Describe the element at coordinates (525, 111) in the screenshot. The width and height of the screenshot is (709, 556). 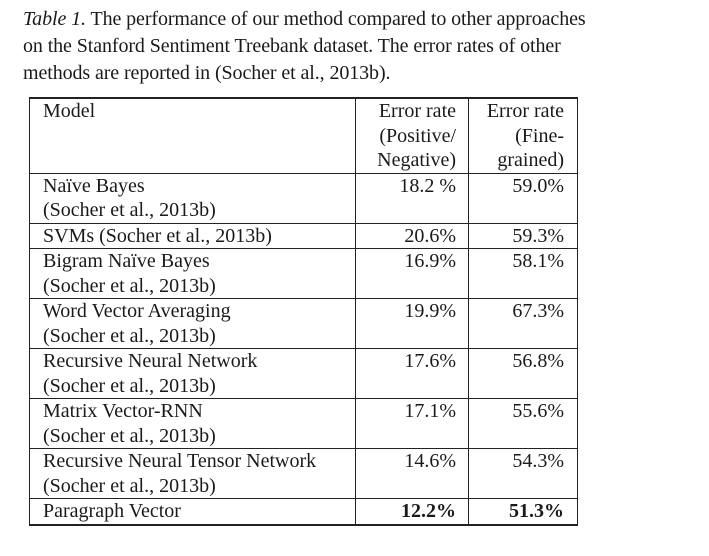
I see `header-fine-line: Error rate` at that location.